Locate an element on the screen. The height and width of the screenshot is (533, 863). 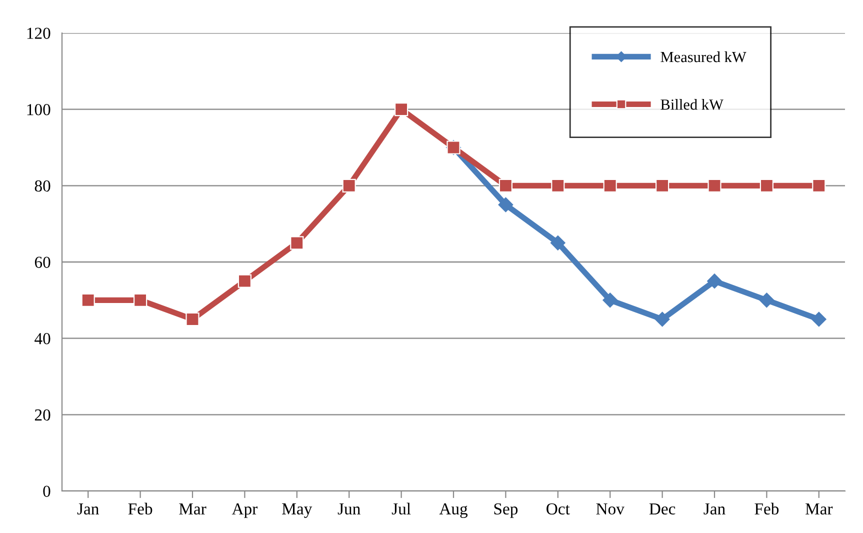
legend-label: Measured kW is located at coordinates (703, 56).